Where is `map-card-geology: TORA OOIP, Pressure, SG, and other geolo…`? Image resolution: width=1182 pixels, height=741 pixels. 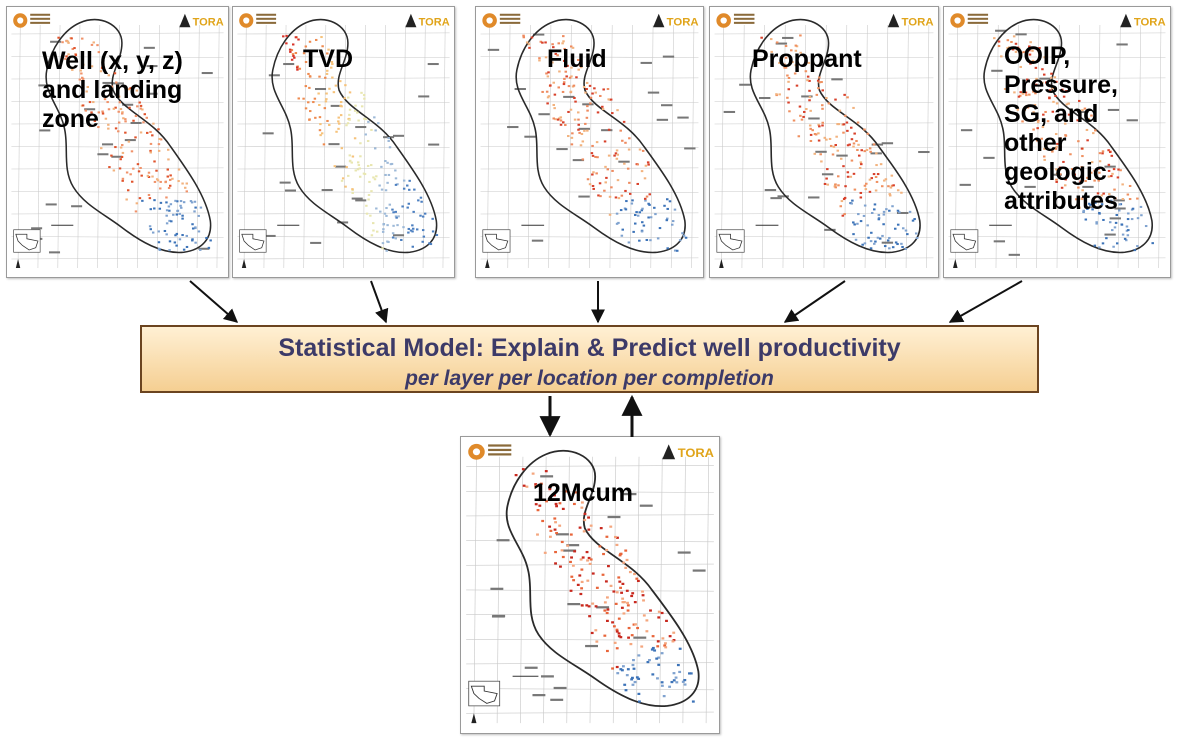
map-card-geology: TORA OOIP, Pressure, SG, and other geolo… is located at coordinates (1057, 142).